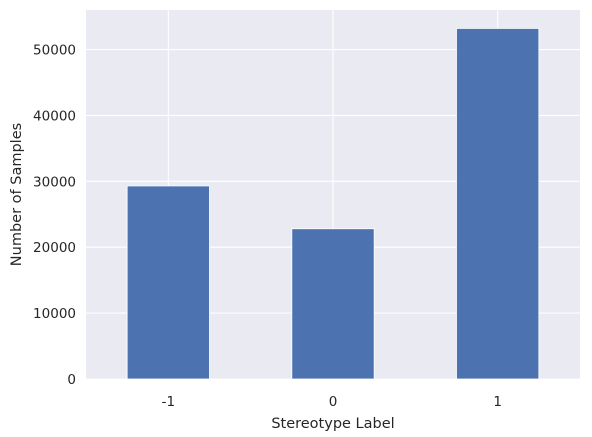  I want to click on x-axis-ticks: -1 0 1, so click(332, 402).